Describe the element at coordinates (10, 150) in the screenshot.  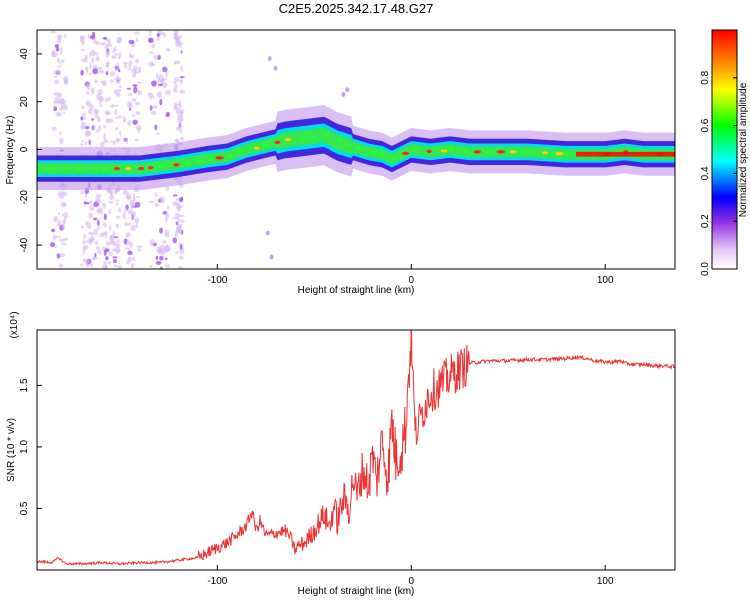
I see `spectrogram-y-label: Frequency (Hz)` at that location.